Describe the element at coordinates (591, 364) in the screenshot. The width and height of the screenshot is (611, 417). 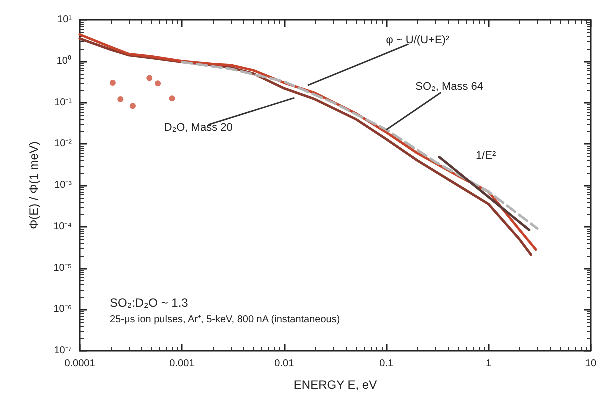
I see `x-tick-label: 10` at that location.